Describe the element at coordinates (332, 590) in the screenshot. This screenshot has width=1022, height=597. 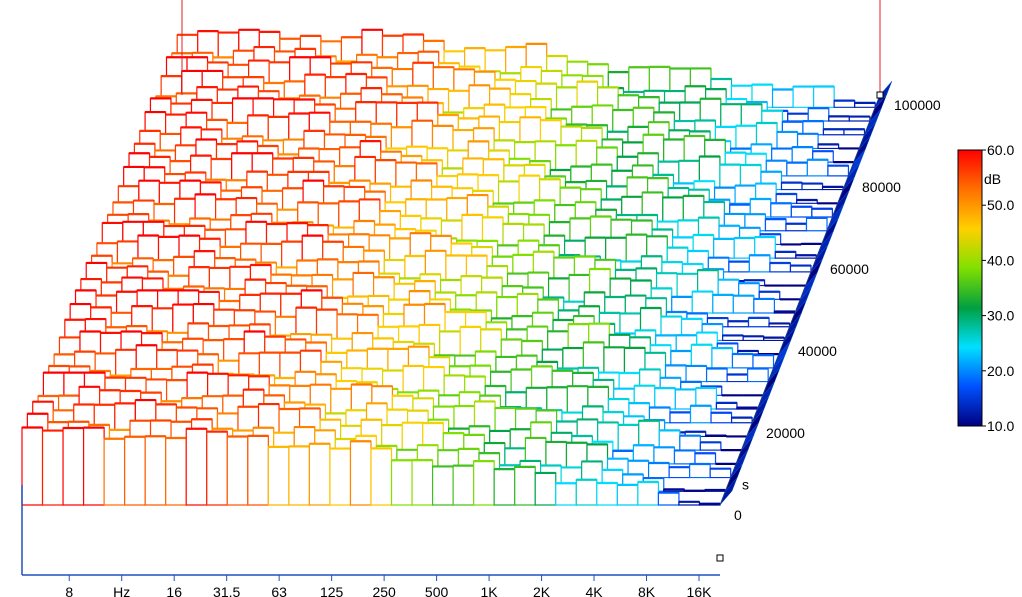
I see `frequency-tick-label: 125` at that location.